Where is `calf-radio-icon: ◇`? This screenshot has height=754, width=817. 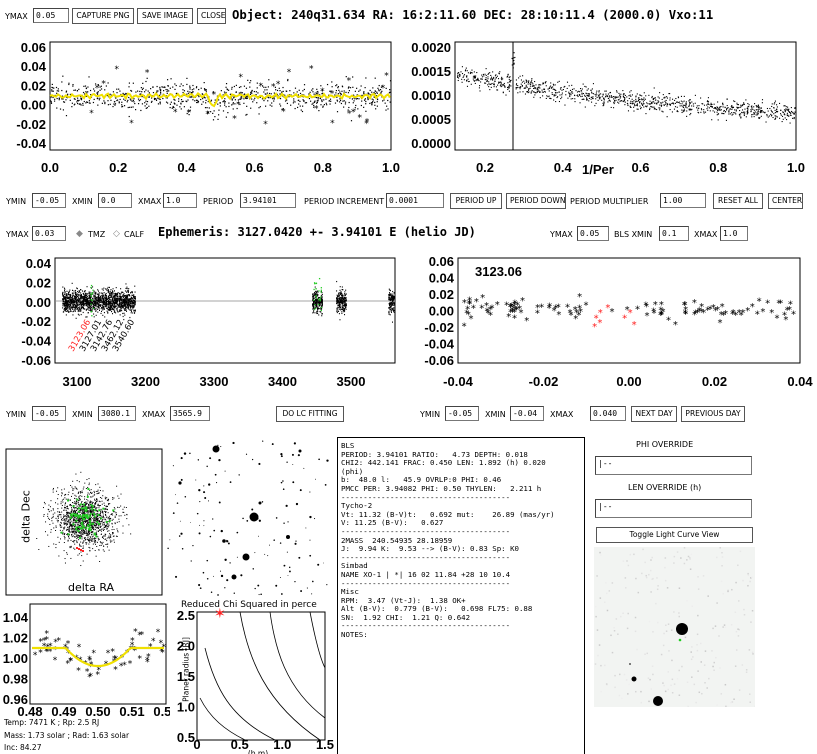 calf-radio-icon: ◇ is located at coordinates (116, 234).